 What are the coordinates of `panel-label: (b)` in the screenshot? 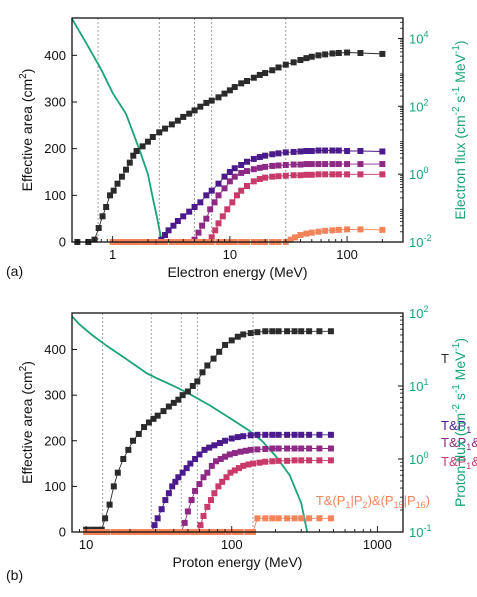 It's located at (14, 575).